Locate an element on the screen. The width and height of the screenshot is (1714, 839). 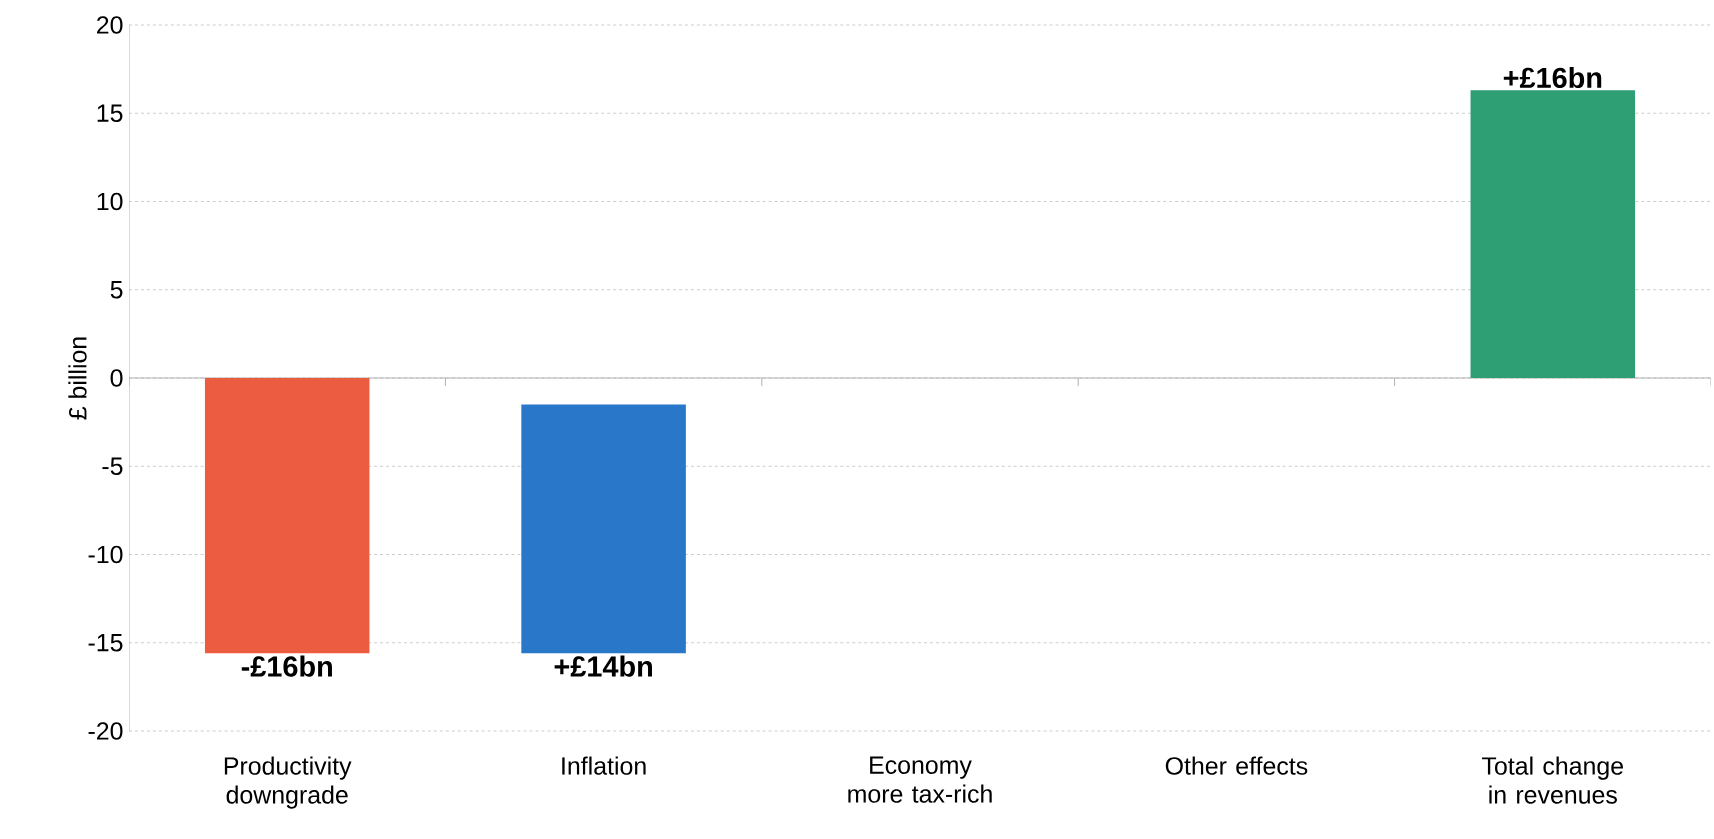
x-tick-label: Inflation is located at coordinates (604, 765).